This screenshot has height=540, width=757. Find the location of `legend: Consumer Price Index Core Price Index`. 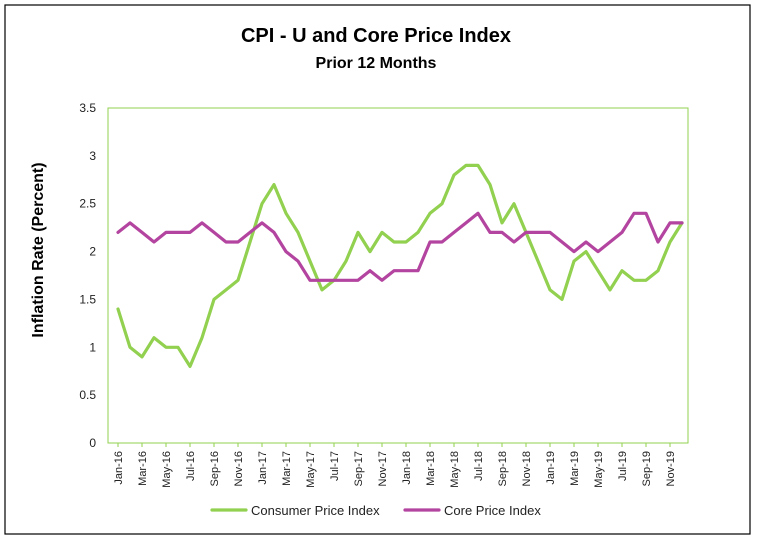

legend: Consumer Price Index Core Price Index is located at coordinates (375, 510).